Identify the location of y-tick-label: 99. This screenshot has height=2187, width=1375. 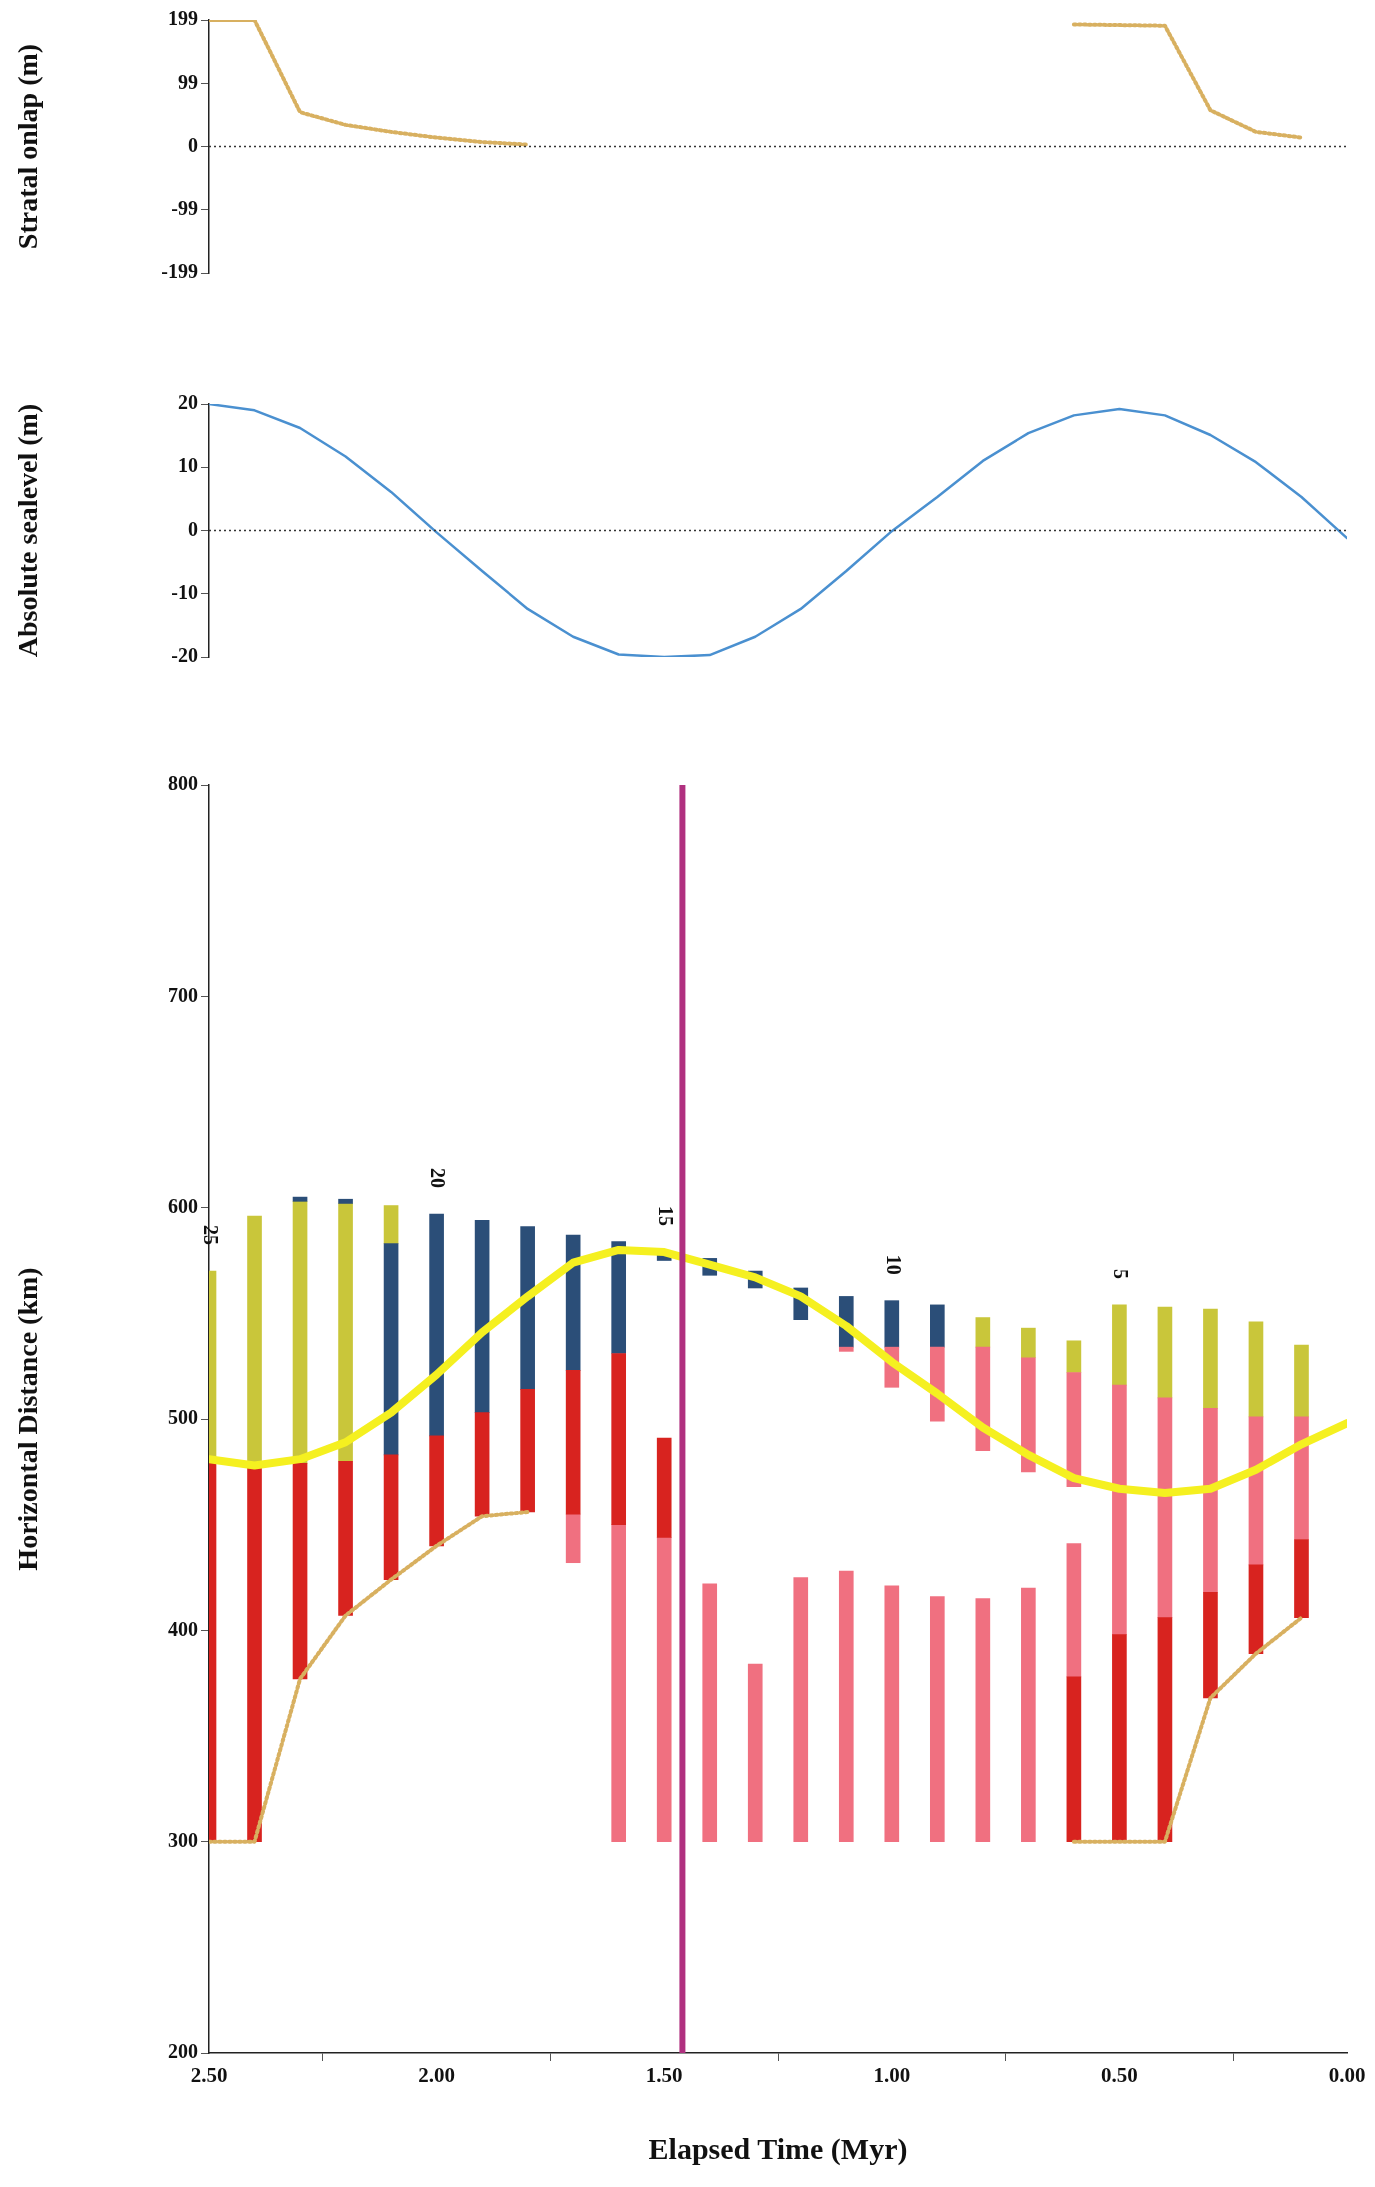
(188, 81).